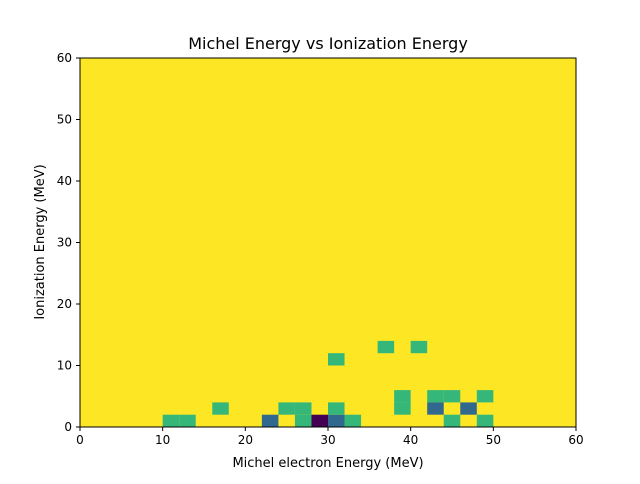 This screenshot has width=640, height=484. Describe the element at coordinates (80, 440) in the screenshot. I see `x-tick-label: 0` at that location.